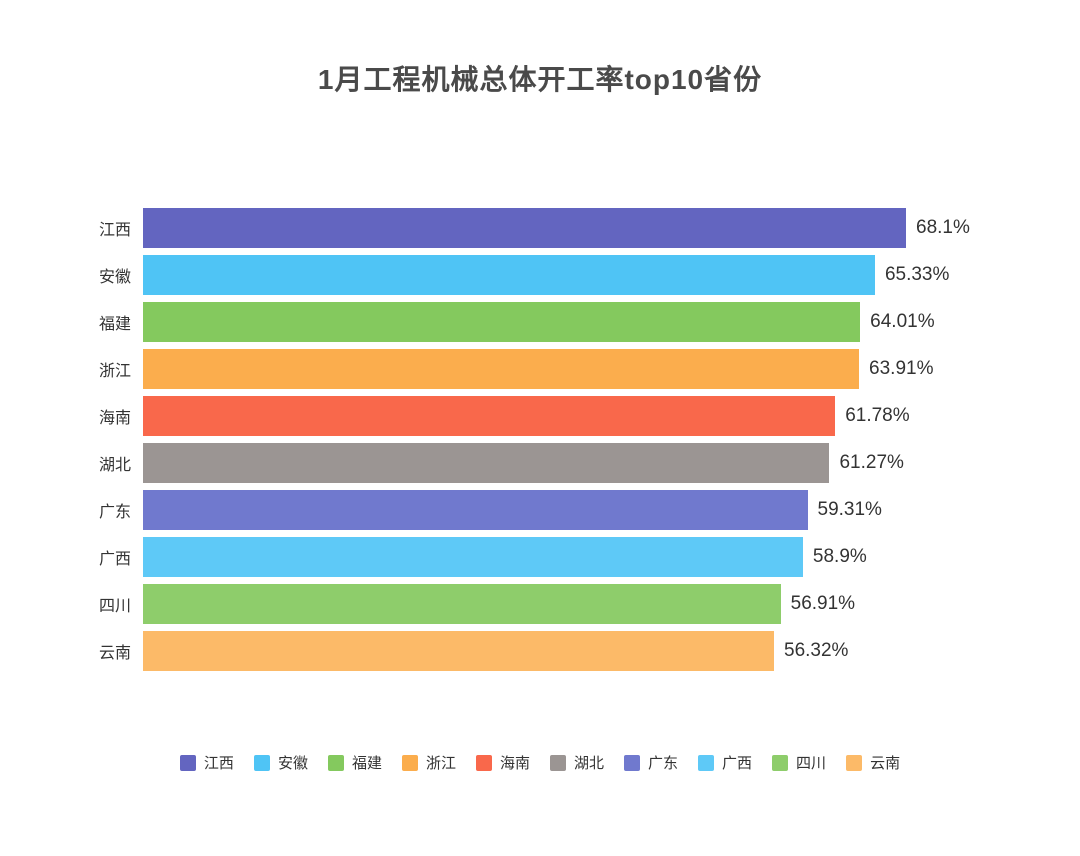  I want to click on bar-row: 福建 64.01%, so click(540, 322).